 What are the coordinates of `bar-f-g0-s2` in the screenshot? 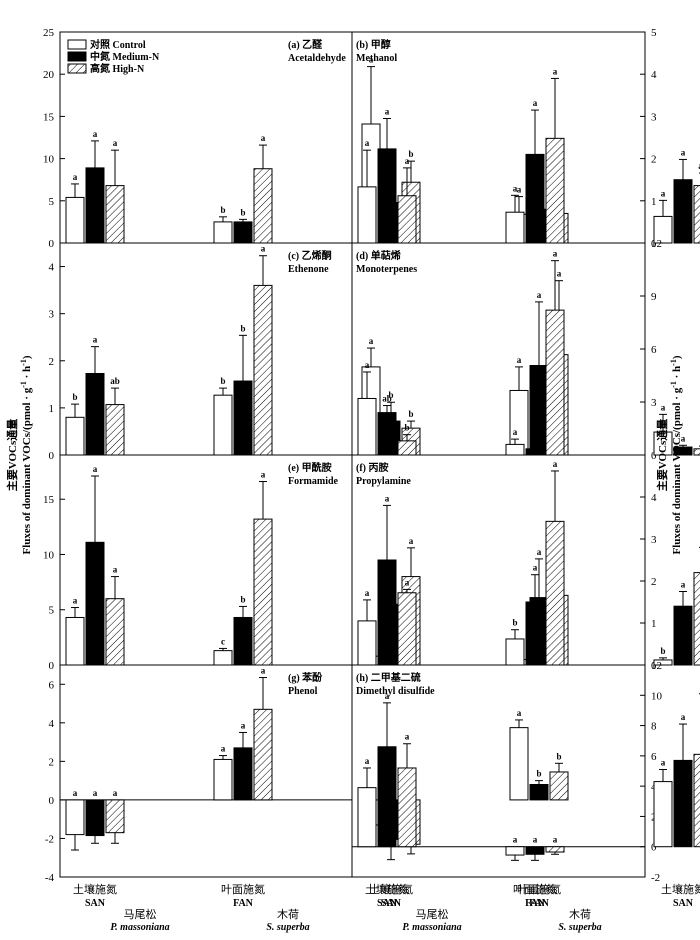 It's located at (407, 629).